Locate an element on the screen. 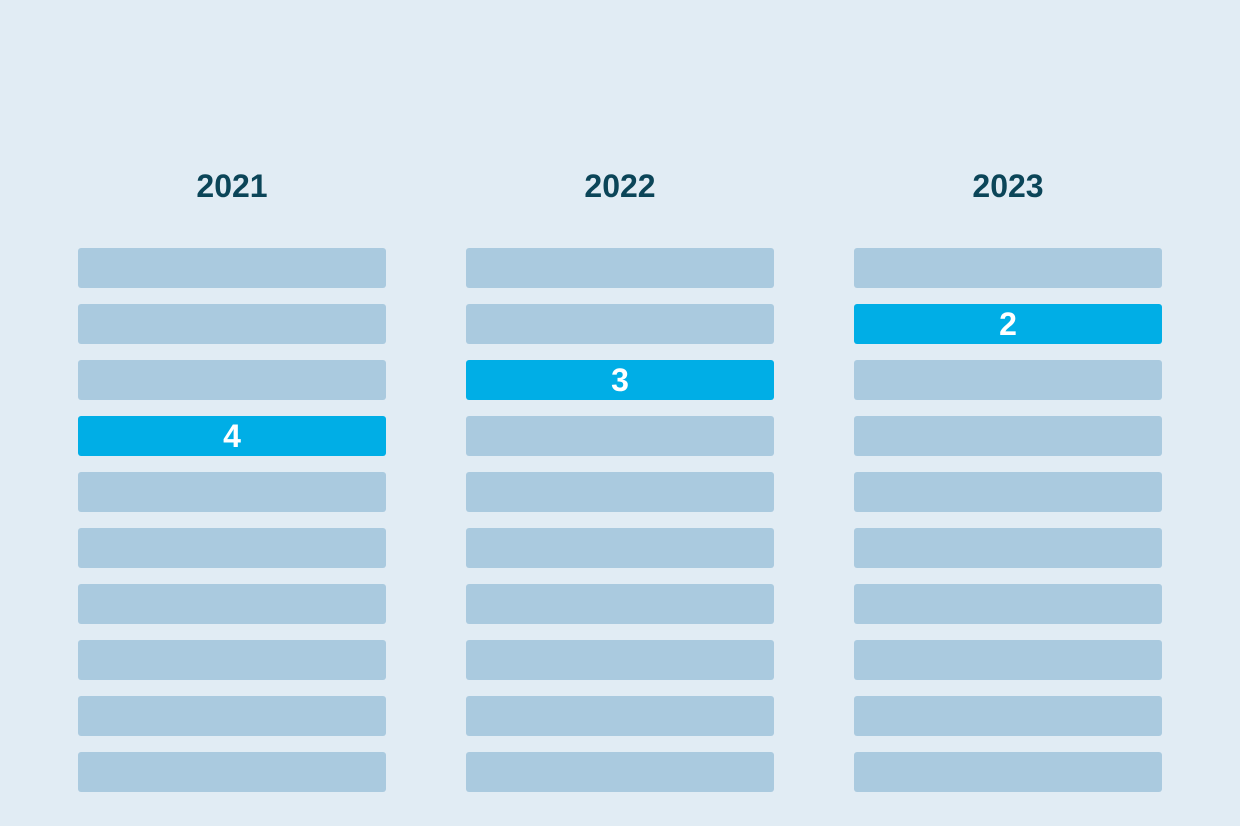  year-label: 2023 is located at coordinates (1008, 186).